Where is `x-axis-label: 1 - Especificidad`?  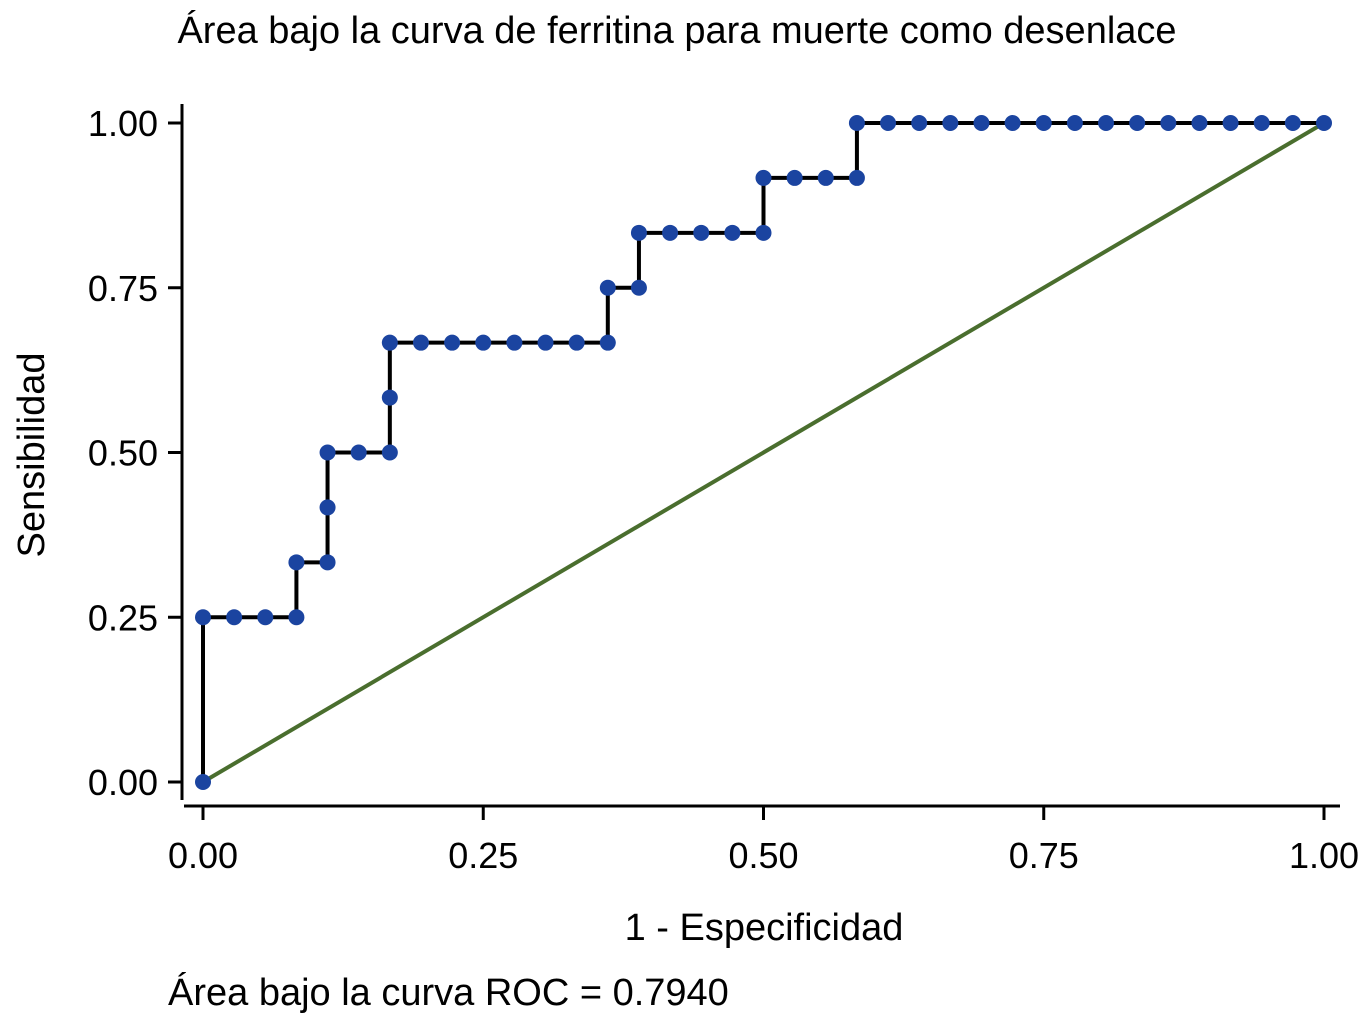
x-axis-label: 1 - Especificidad is located at coordinates (764, 928).